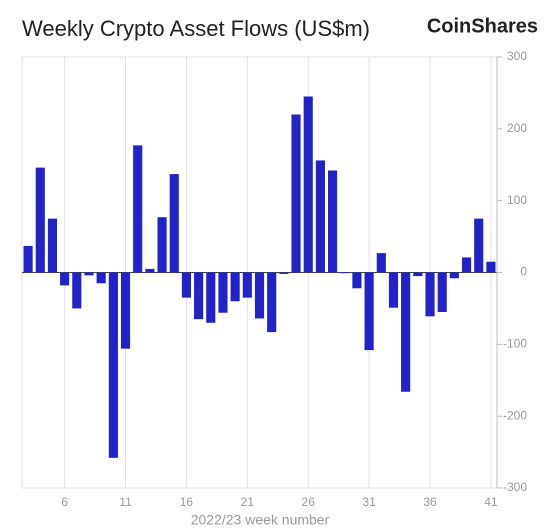 Image resolution: width=555 pixels, height=531 pixels. What do you see at coordinates (491, 502) in the screenshot?
I see `x-tick-label: 41` at bounding box center [491, 502].